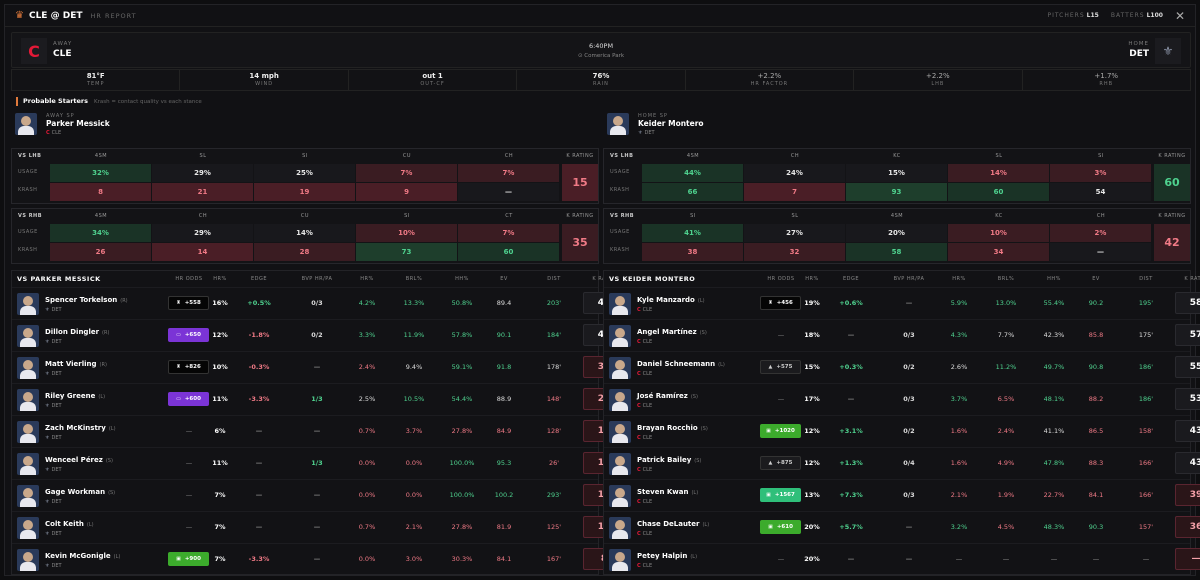 Image resolution: width=1200 pixels, height=580 pixels. Describe the element at coordinates (620, 232) in the screenshot. I see `usage-label: USAGE` at that location.